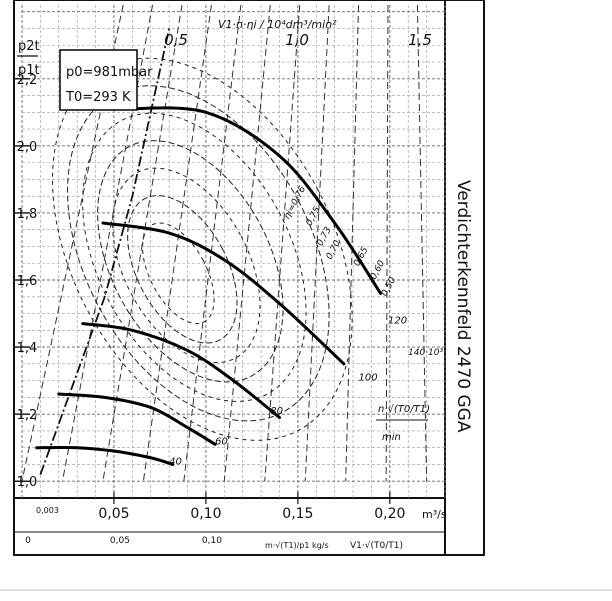 The height and width of the screenshot is (601, 612). I want to click on speed-legend-unit: min, so click(391, 437).